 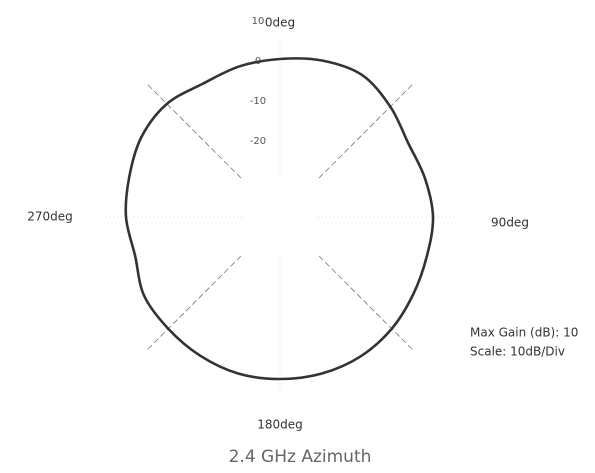 What do you see at coordinates (50, 217) in the screenshot?
I see `angle-label: 270deg` at bounding box center [50, 217].